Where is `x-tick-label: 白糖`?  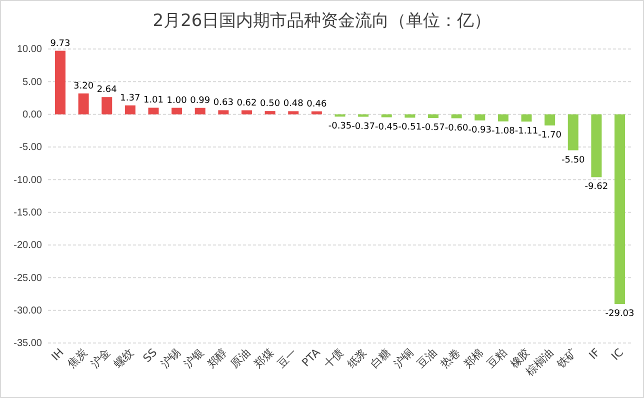
x-tick-label: 白糖 is located at coordinates (380, 358).